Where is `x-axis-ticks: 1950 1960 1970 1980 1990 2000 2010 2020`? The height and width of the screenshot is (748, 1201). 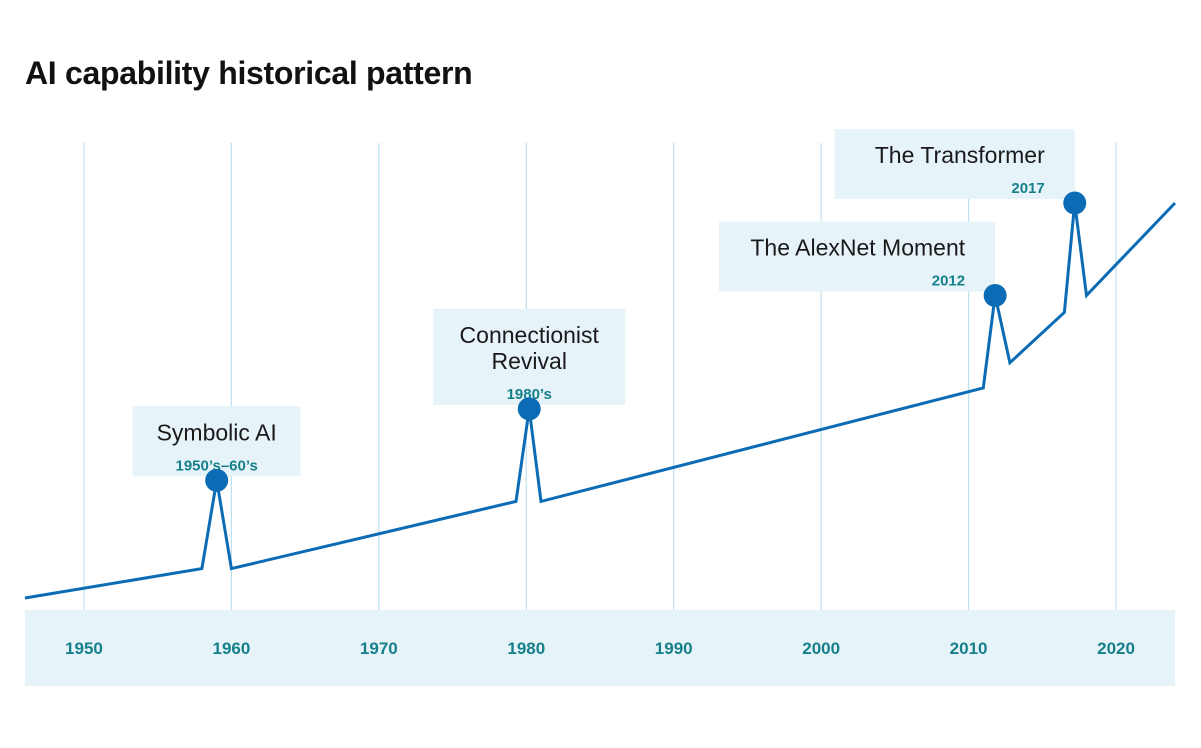
x-axis-ticks: 1950 1960 1970 1980 1990 2000 2010 2020 is located at coordinates (600, 648).